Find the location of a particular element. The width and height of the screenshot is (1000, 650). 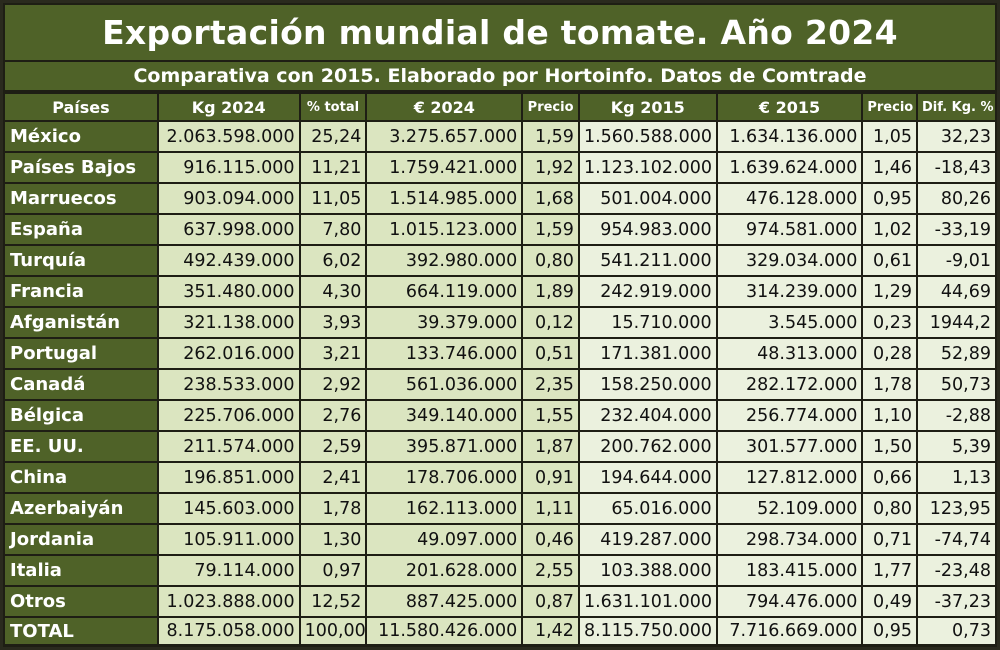

precio-2024-cell: 1,55 is located at coordinates (550, 415).